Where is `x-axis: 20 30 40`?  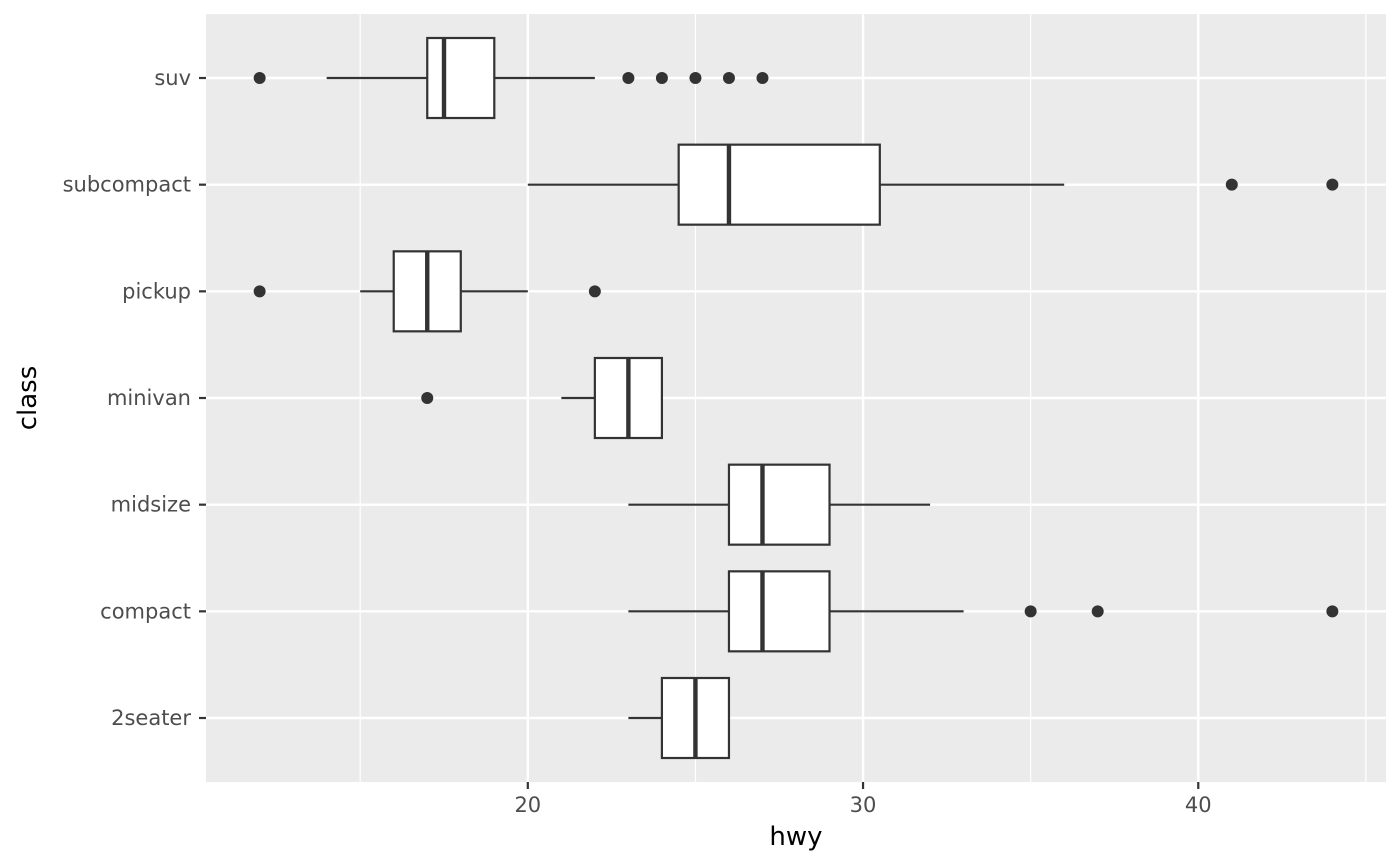 x-axis: 20 30 40 is located at coordinates (863, 799).